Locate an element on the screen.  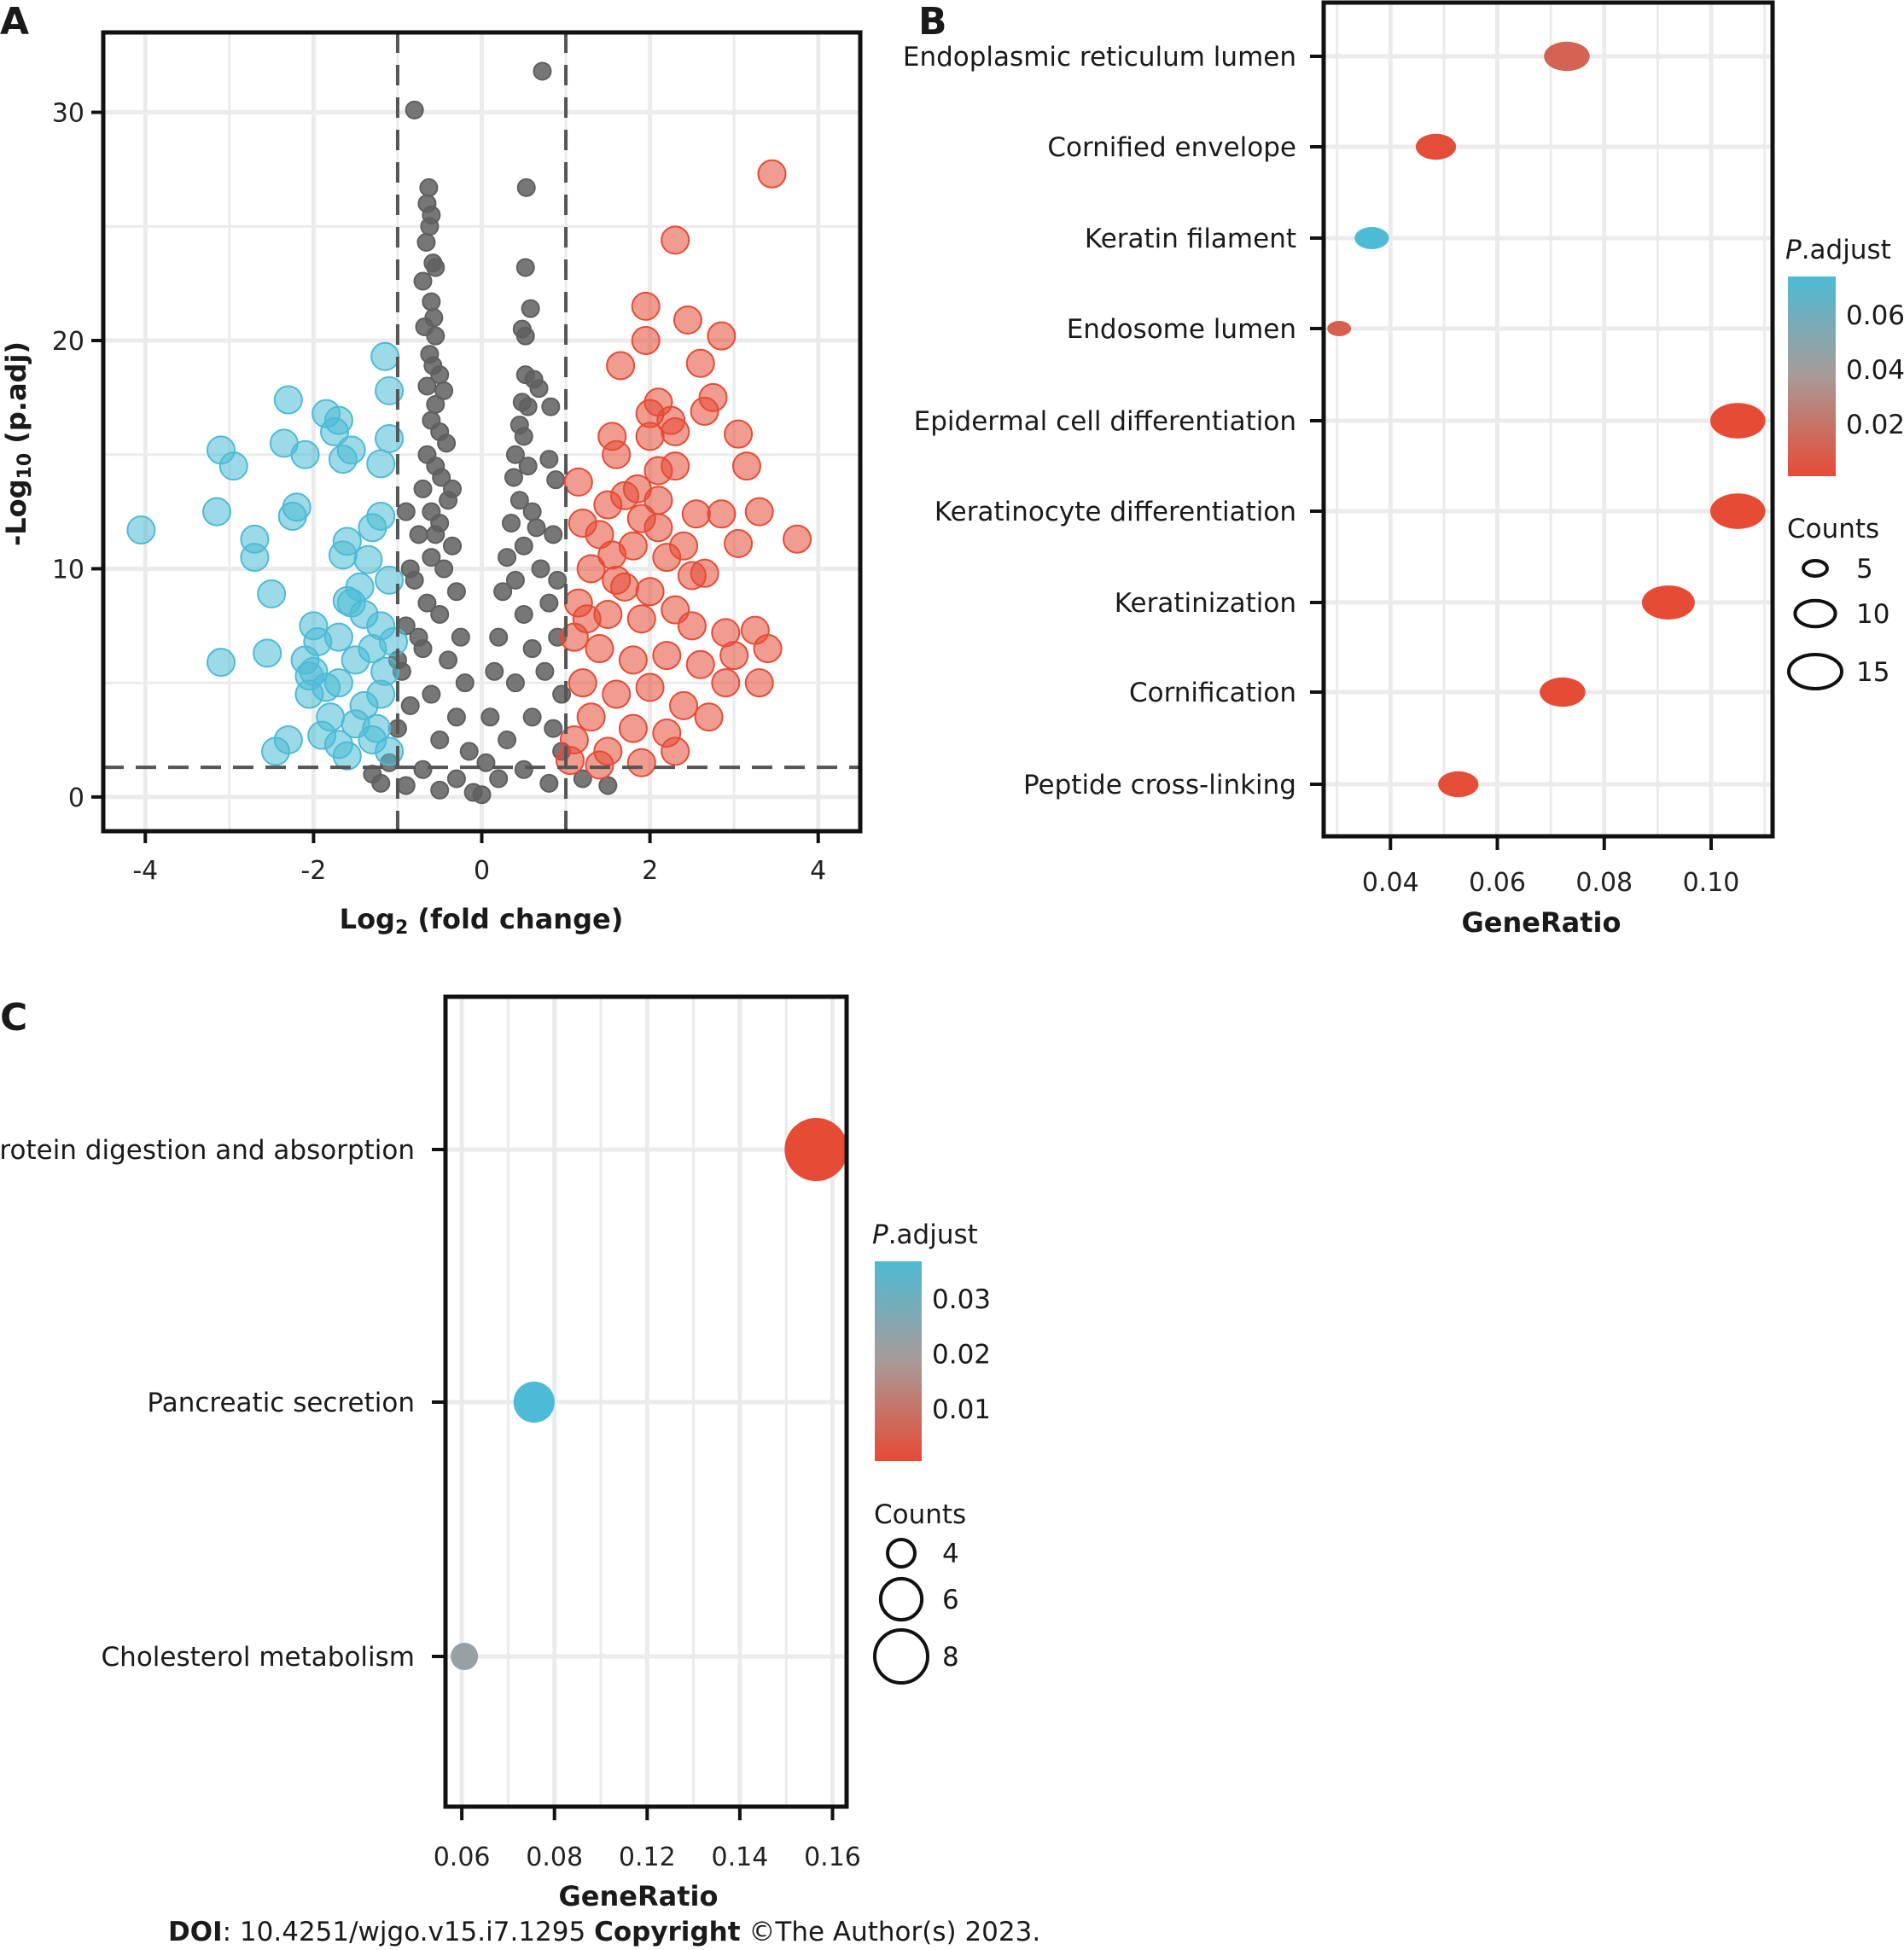
go-color-legend-title: P.adjust is located at coordinates (1838, 250).